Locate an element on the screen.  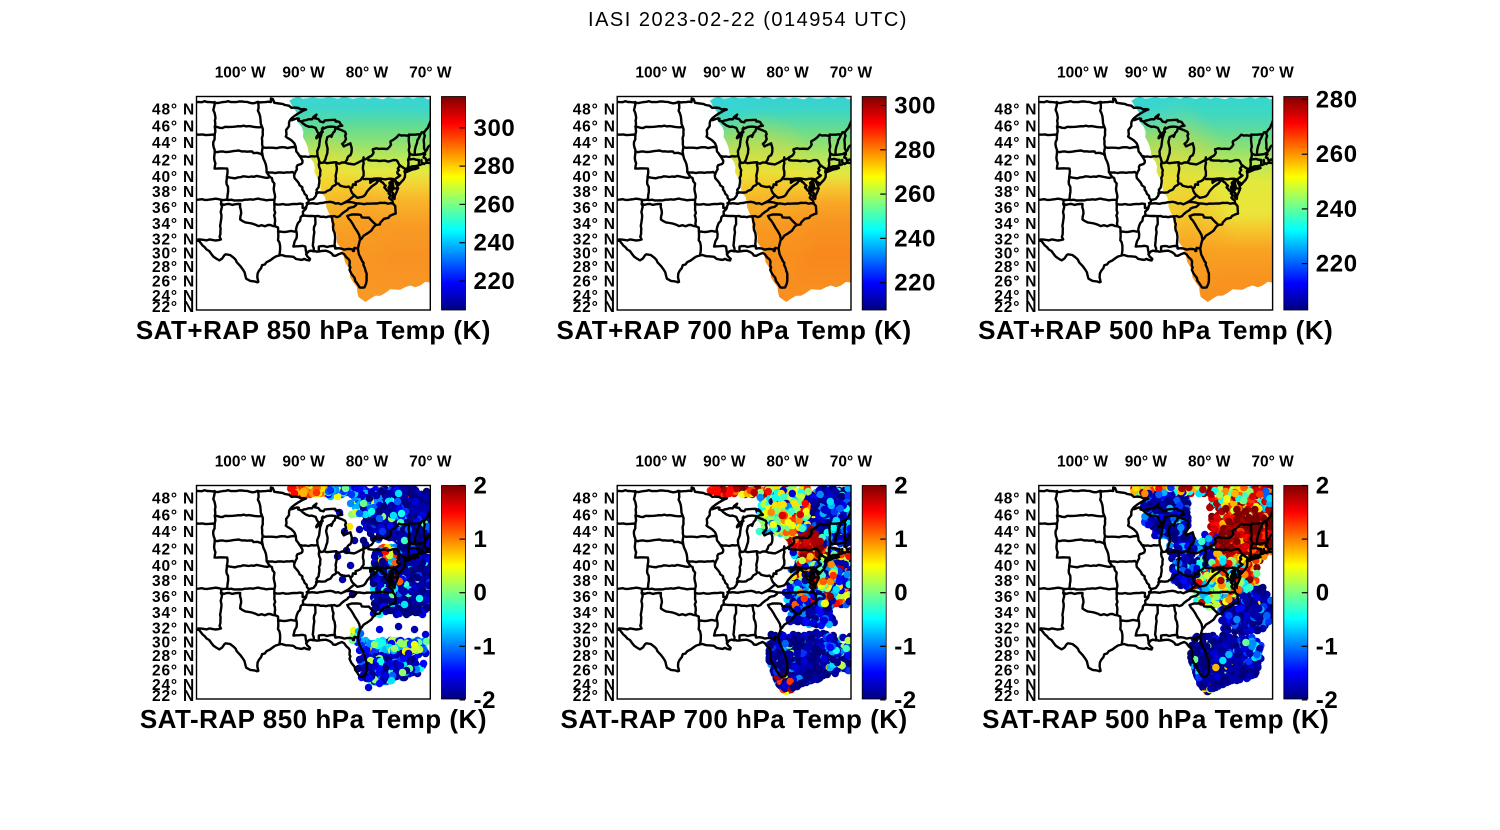
svg-text: -2 is located at coordinates (1327, 700).